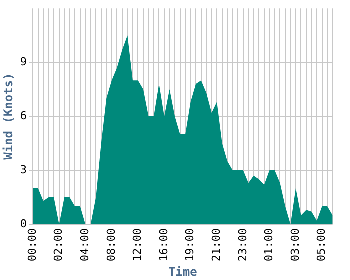 Image resolution: width=350 pixels, height=280 pixels. Describe the element at coordinates (163, 245) in the screenshot. I see `x-tick-label: 16:00` at that location.